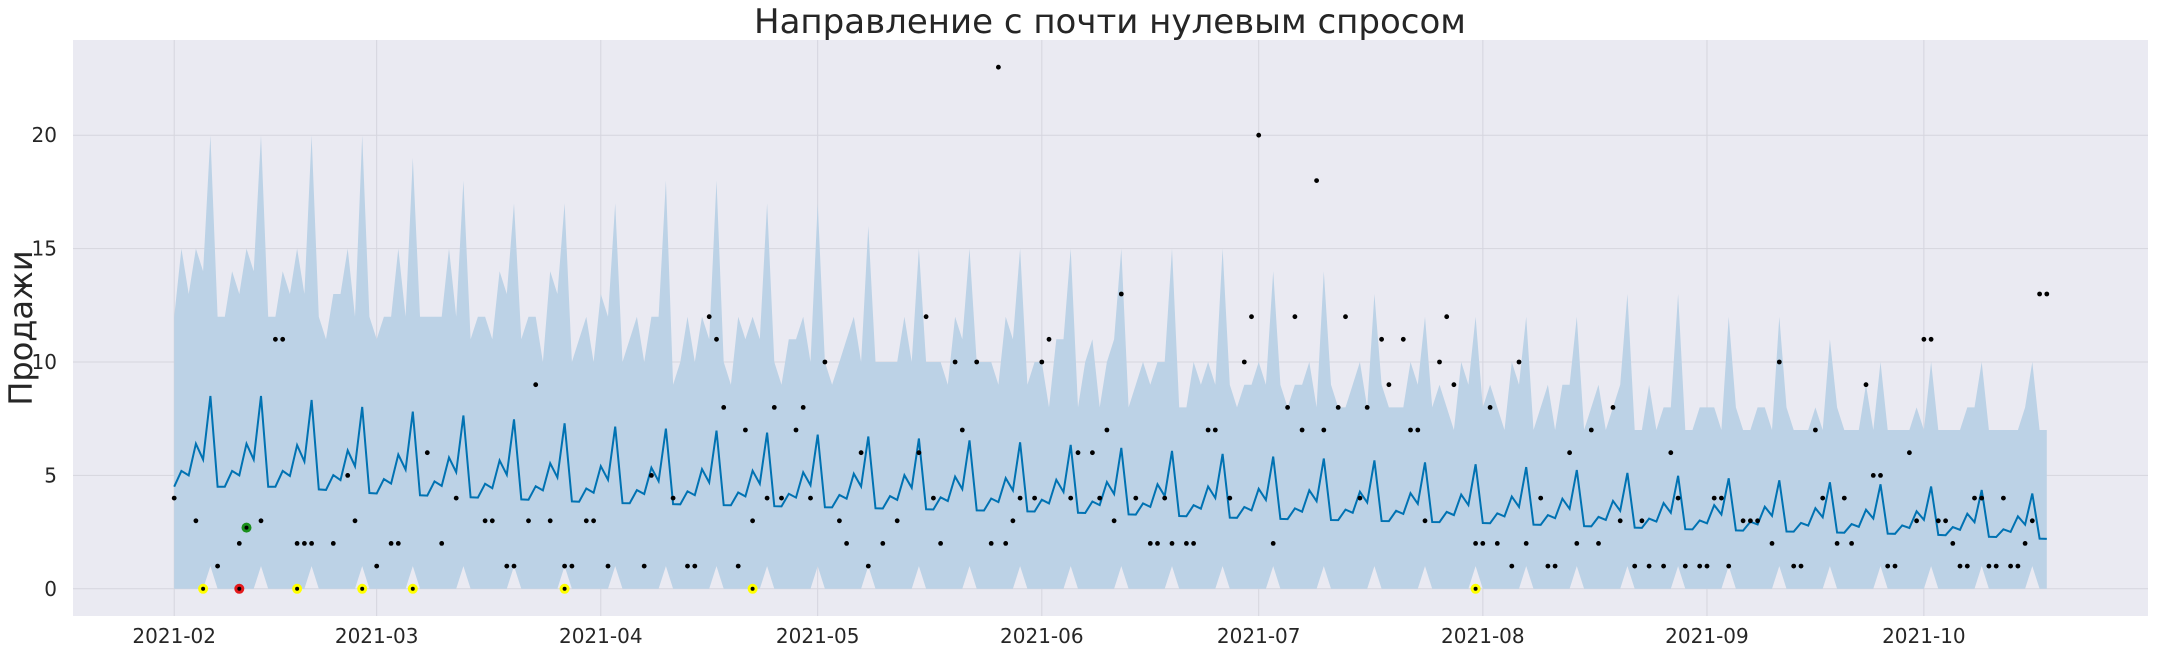 This screenshot has height=651, width=2184. I want to click on x-tick-label: 2021-03, so click(377, 636).